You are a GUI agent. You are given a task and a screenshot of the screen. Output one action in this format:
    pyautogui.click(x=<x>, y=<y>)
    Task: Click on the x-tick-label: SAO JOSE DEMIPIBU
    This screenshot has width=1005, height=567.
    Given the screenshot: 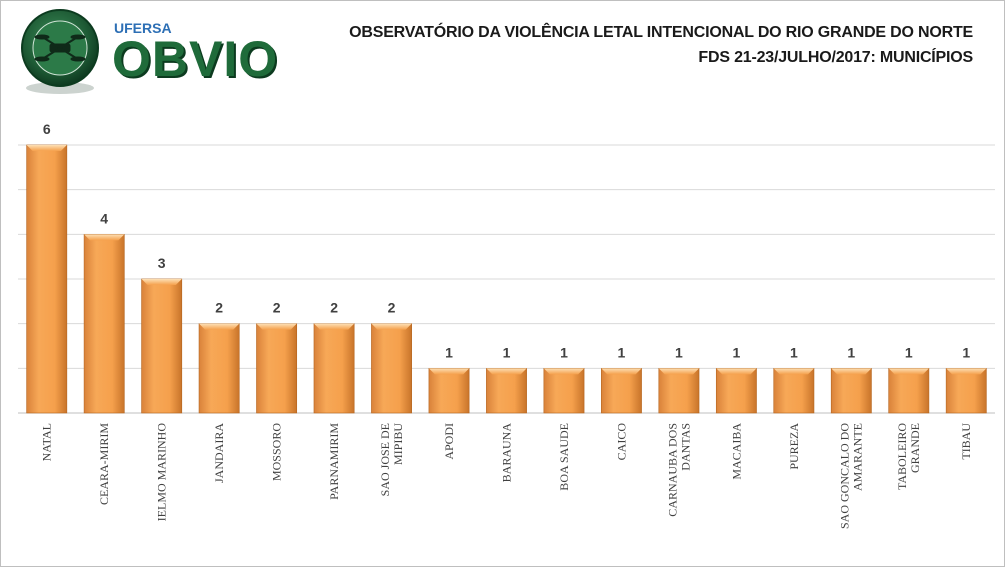 What is the action you would take?
    pyautogui.click(x=391, y=460)
    